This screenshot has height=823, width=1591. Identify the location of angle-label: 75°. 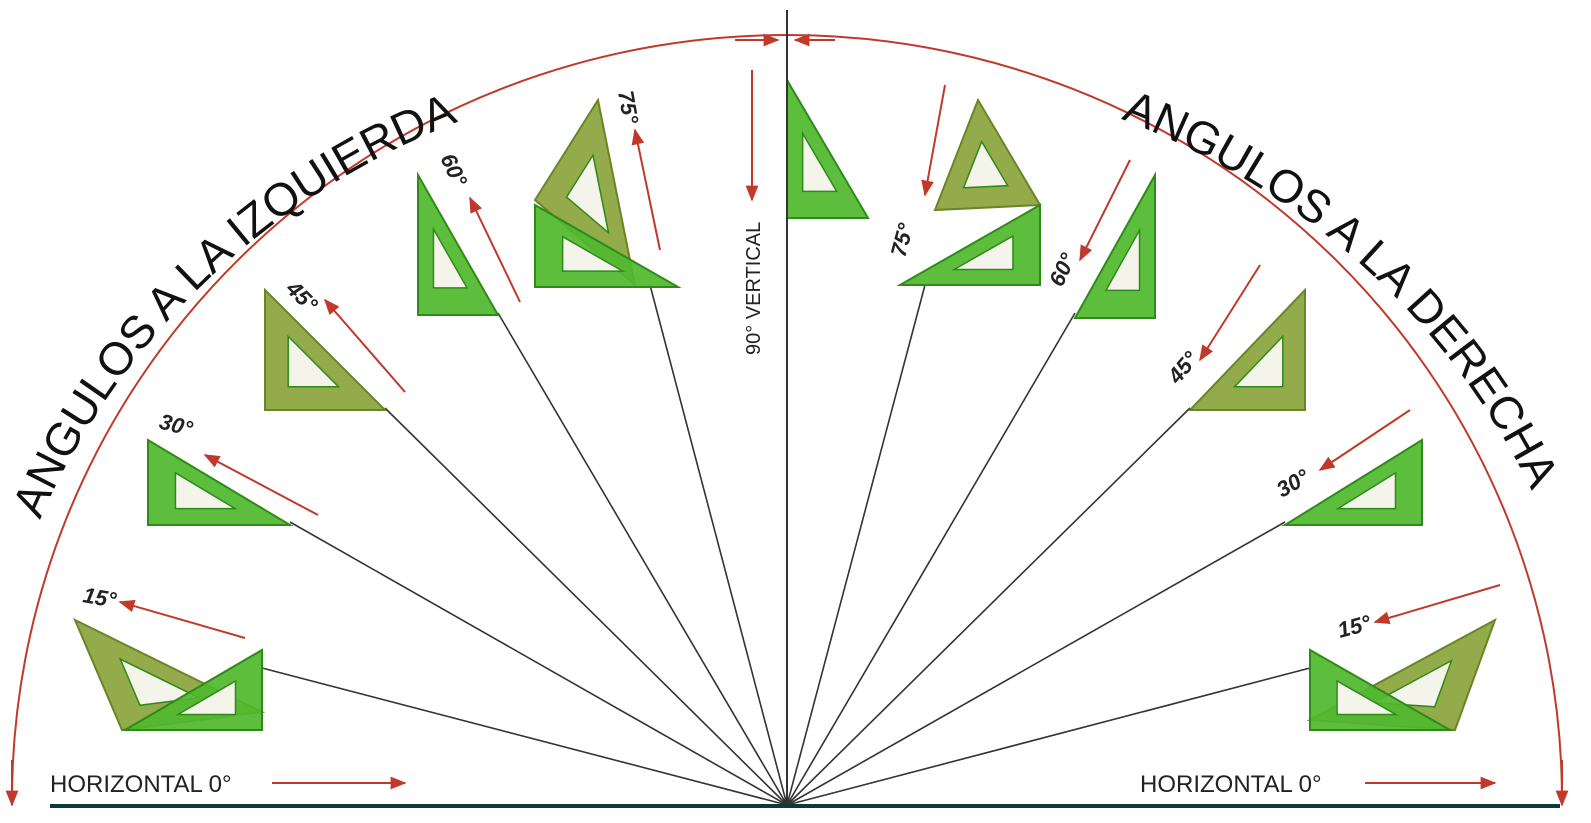
(628, 107).